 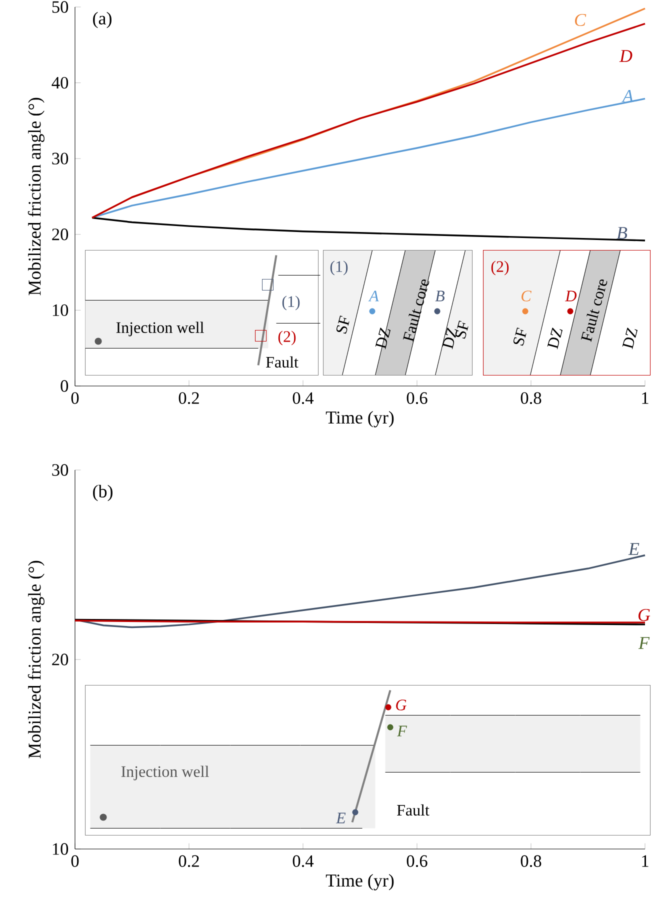 I want to click on series-label: G, so click(x=644, y=615).